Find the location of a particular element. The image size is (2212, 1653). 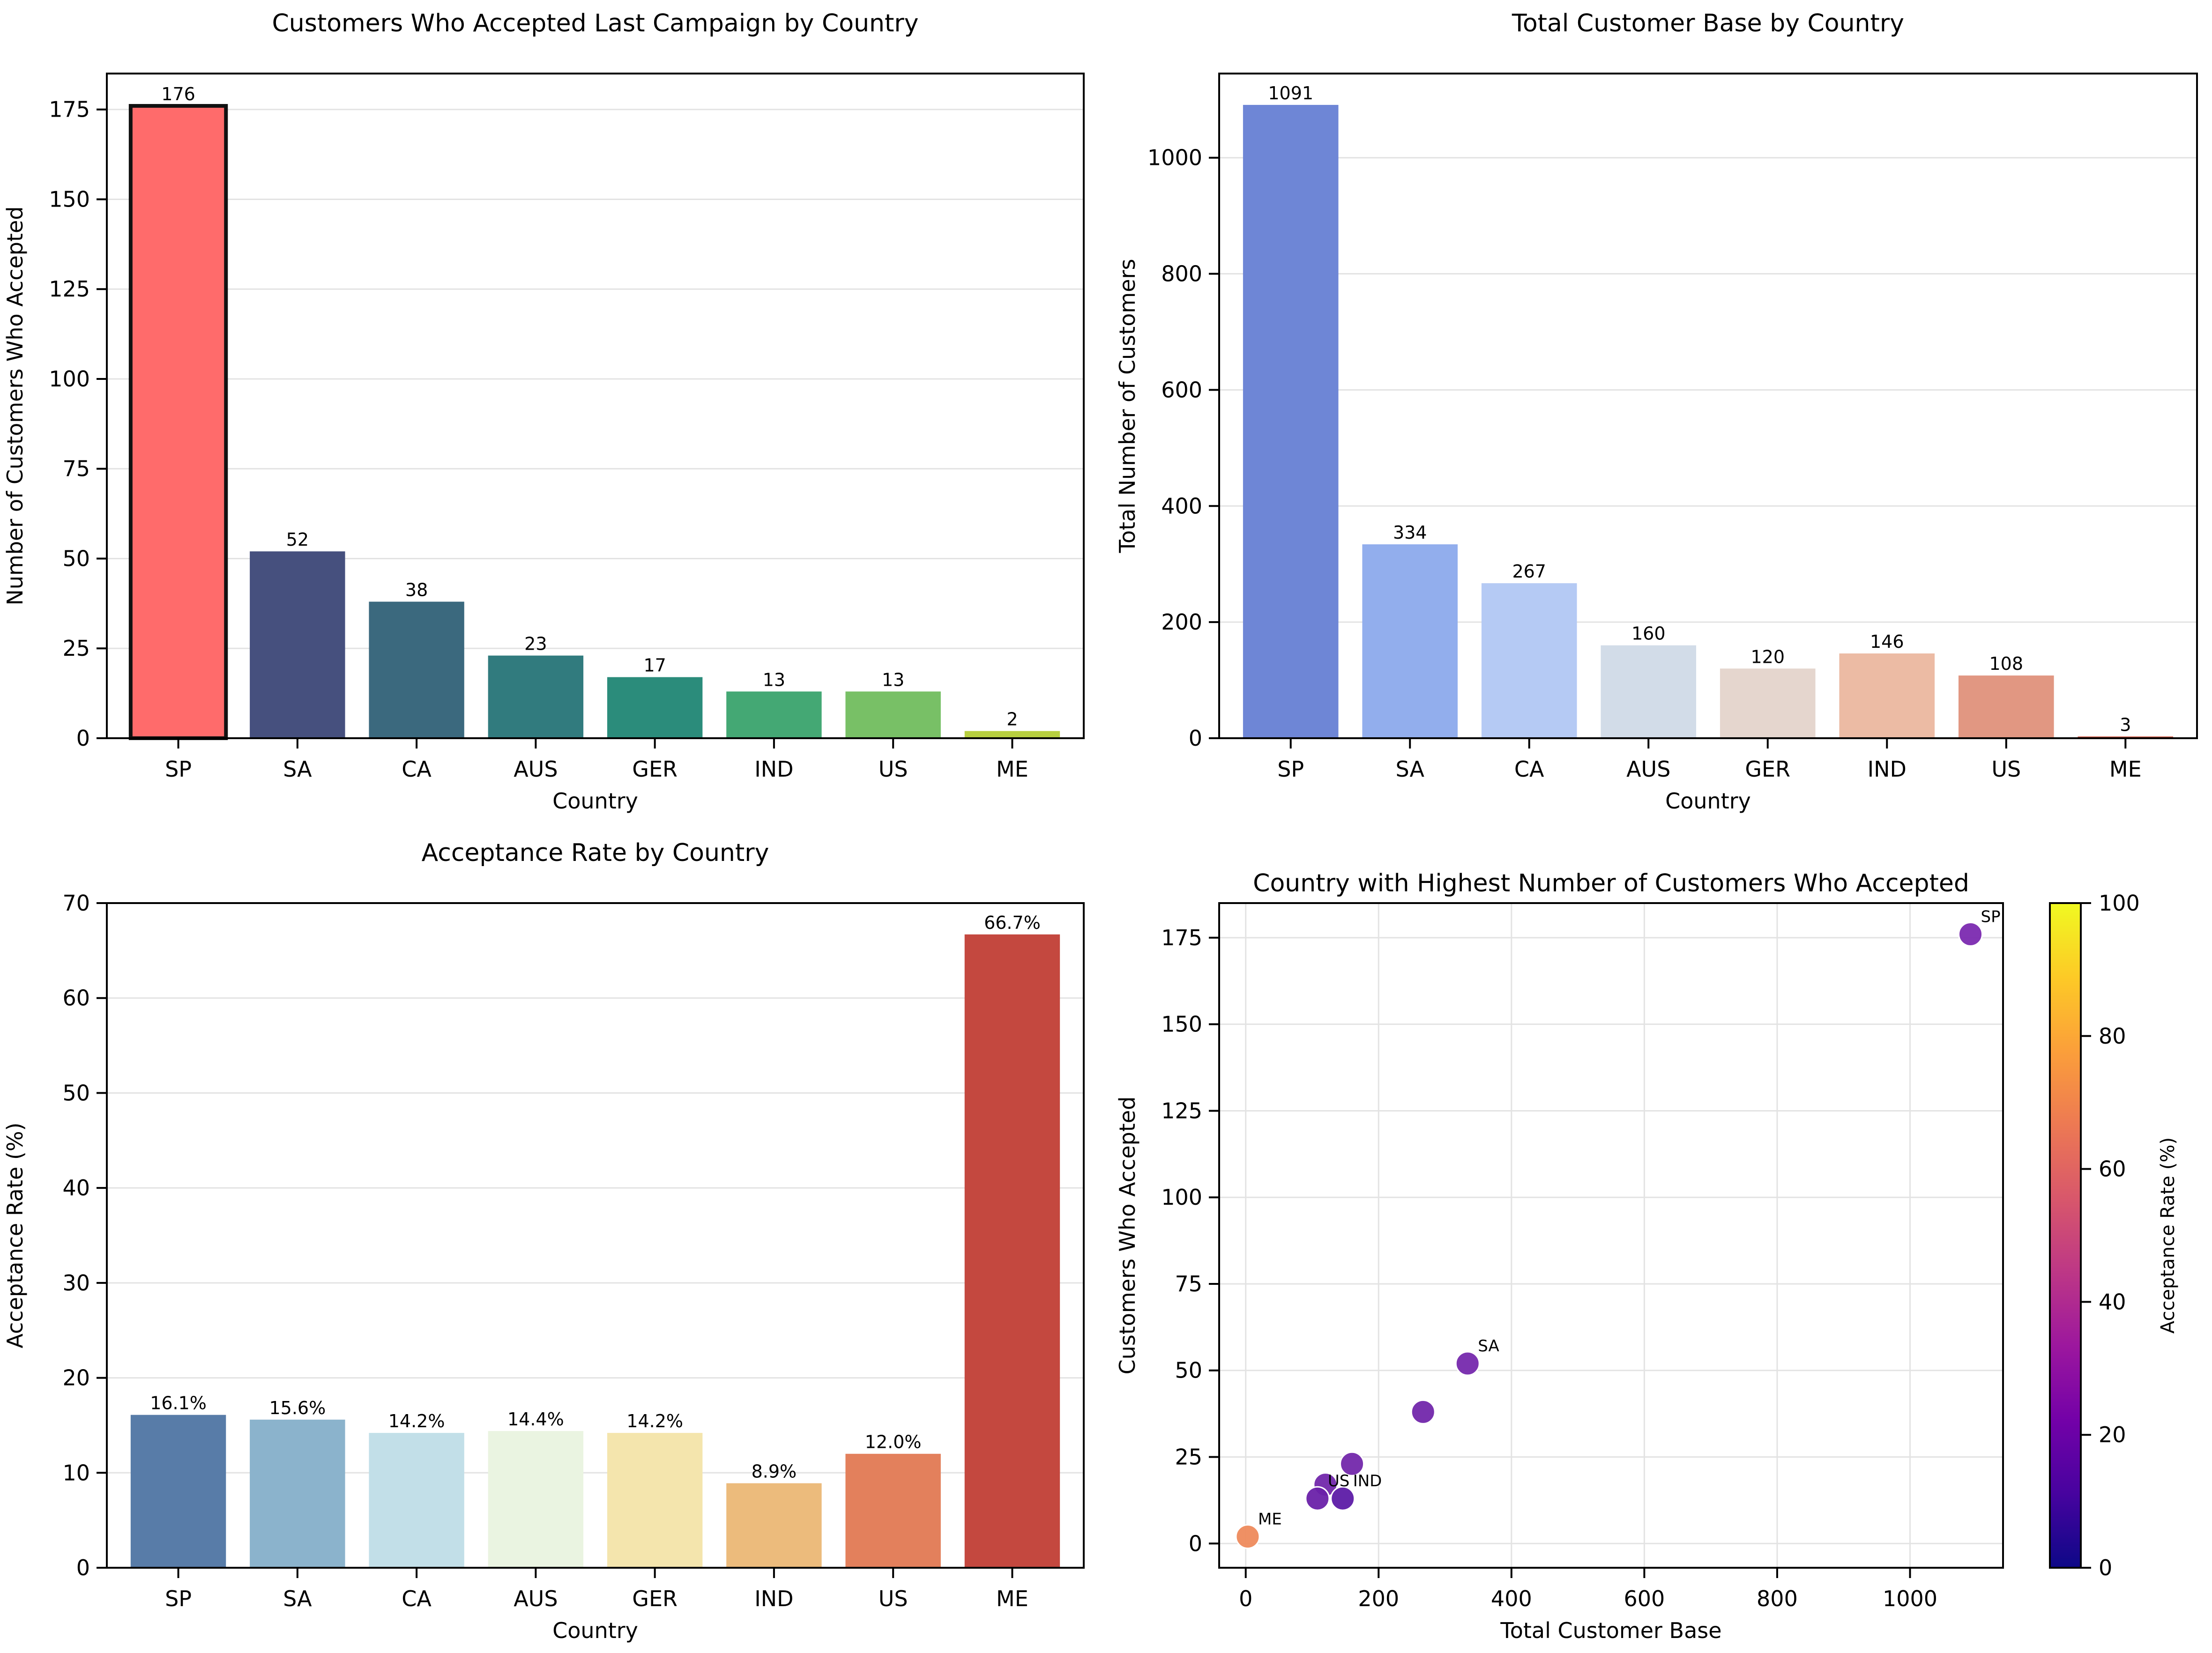

y-tick-label: 600 is located at coordinates (1181, 389).